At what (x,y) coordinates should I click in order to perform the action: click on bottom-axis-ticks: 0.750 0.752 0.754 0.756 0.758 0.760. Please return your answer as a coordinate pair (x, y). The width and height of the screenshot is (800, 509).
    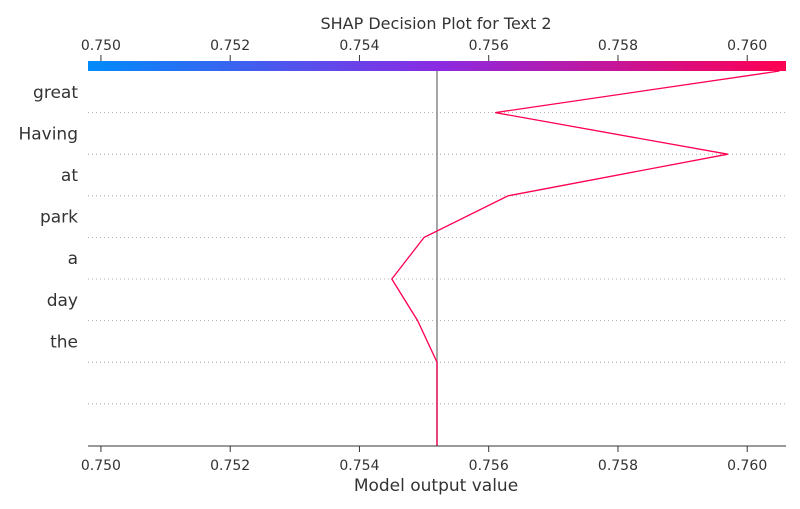
    Looking at the image, I should click on (424, 460).